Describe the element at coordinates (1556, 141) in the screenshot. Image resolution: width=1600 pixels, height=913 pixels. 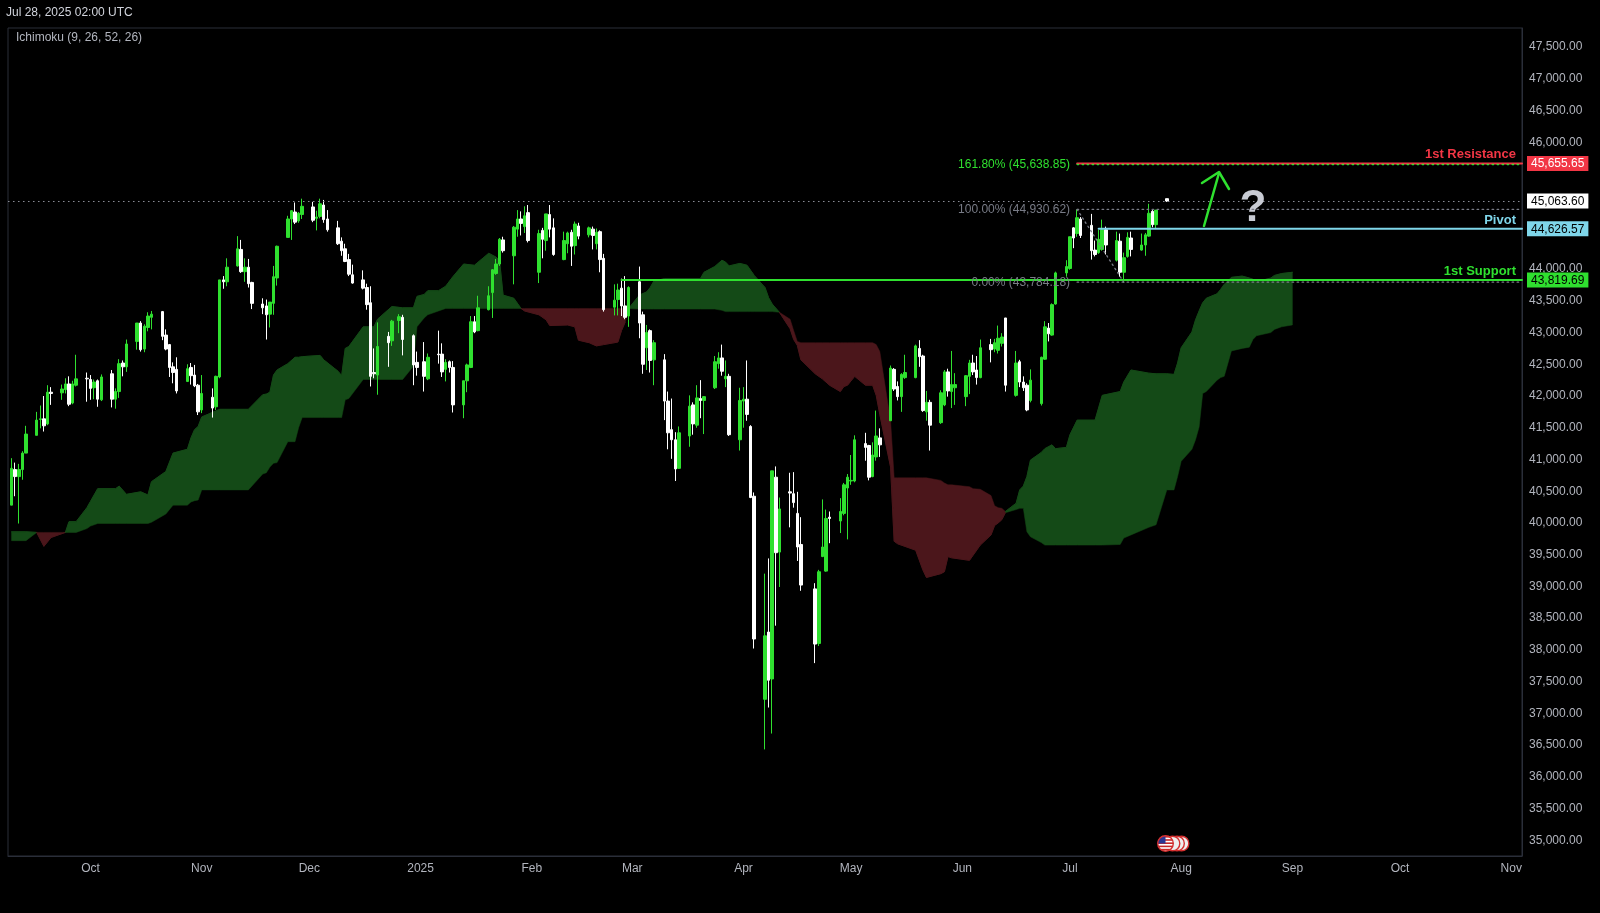
I see `y-tick-label: 46,000.00` at that location.